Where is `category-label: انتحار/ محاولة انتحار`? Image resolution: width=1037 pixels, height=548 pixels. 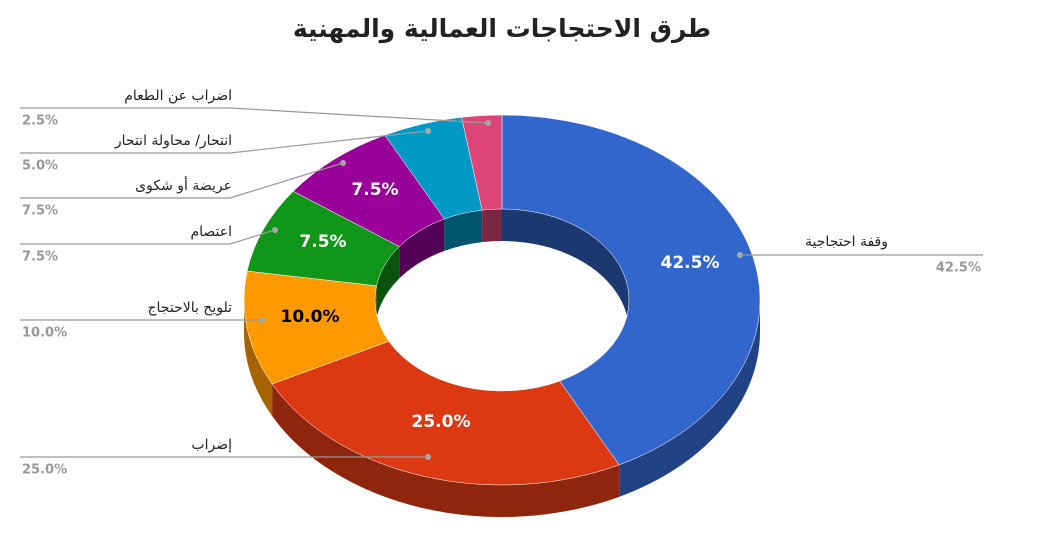 category-label: انتحار/ محاولة انتحار is located at coordinates (173, 141).